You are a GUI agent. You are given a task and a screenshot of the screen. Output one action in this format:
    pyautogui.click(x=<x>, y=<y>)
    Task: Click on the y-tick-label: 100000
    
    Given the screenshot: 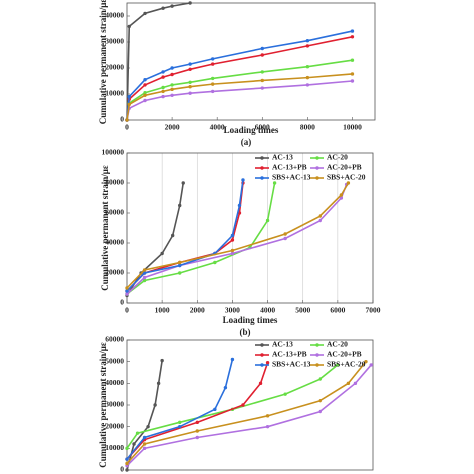 What is the action you would take?
    pyautogui.click(x=113, y=152)
    